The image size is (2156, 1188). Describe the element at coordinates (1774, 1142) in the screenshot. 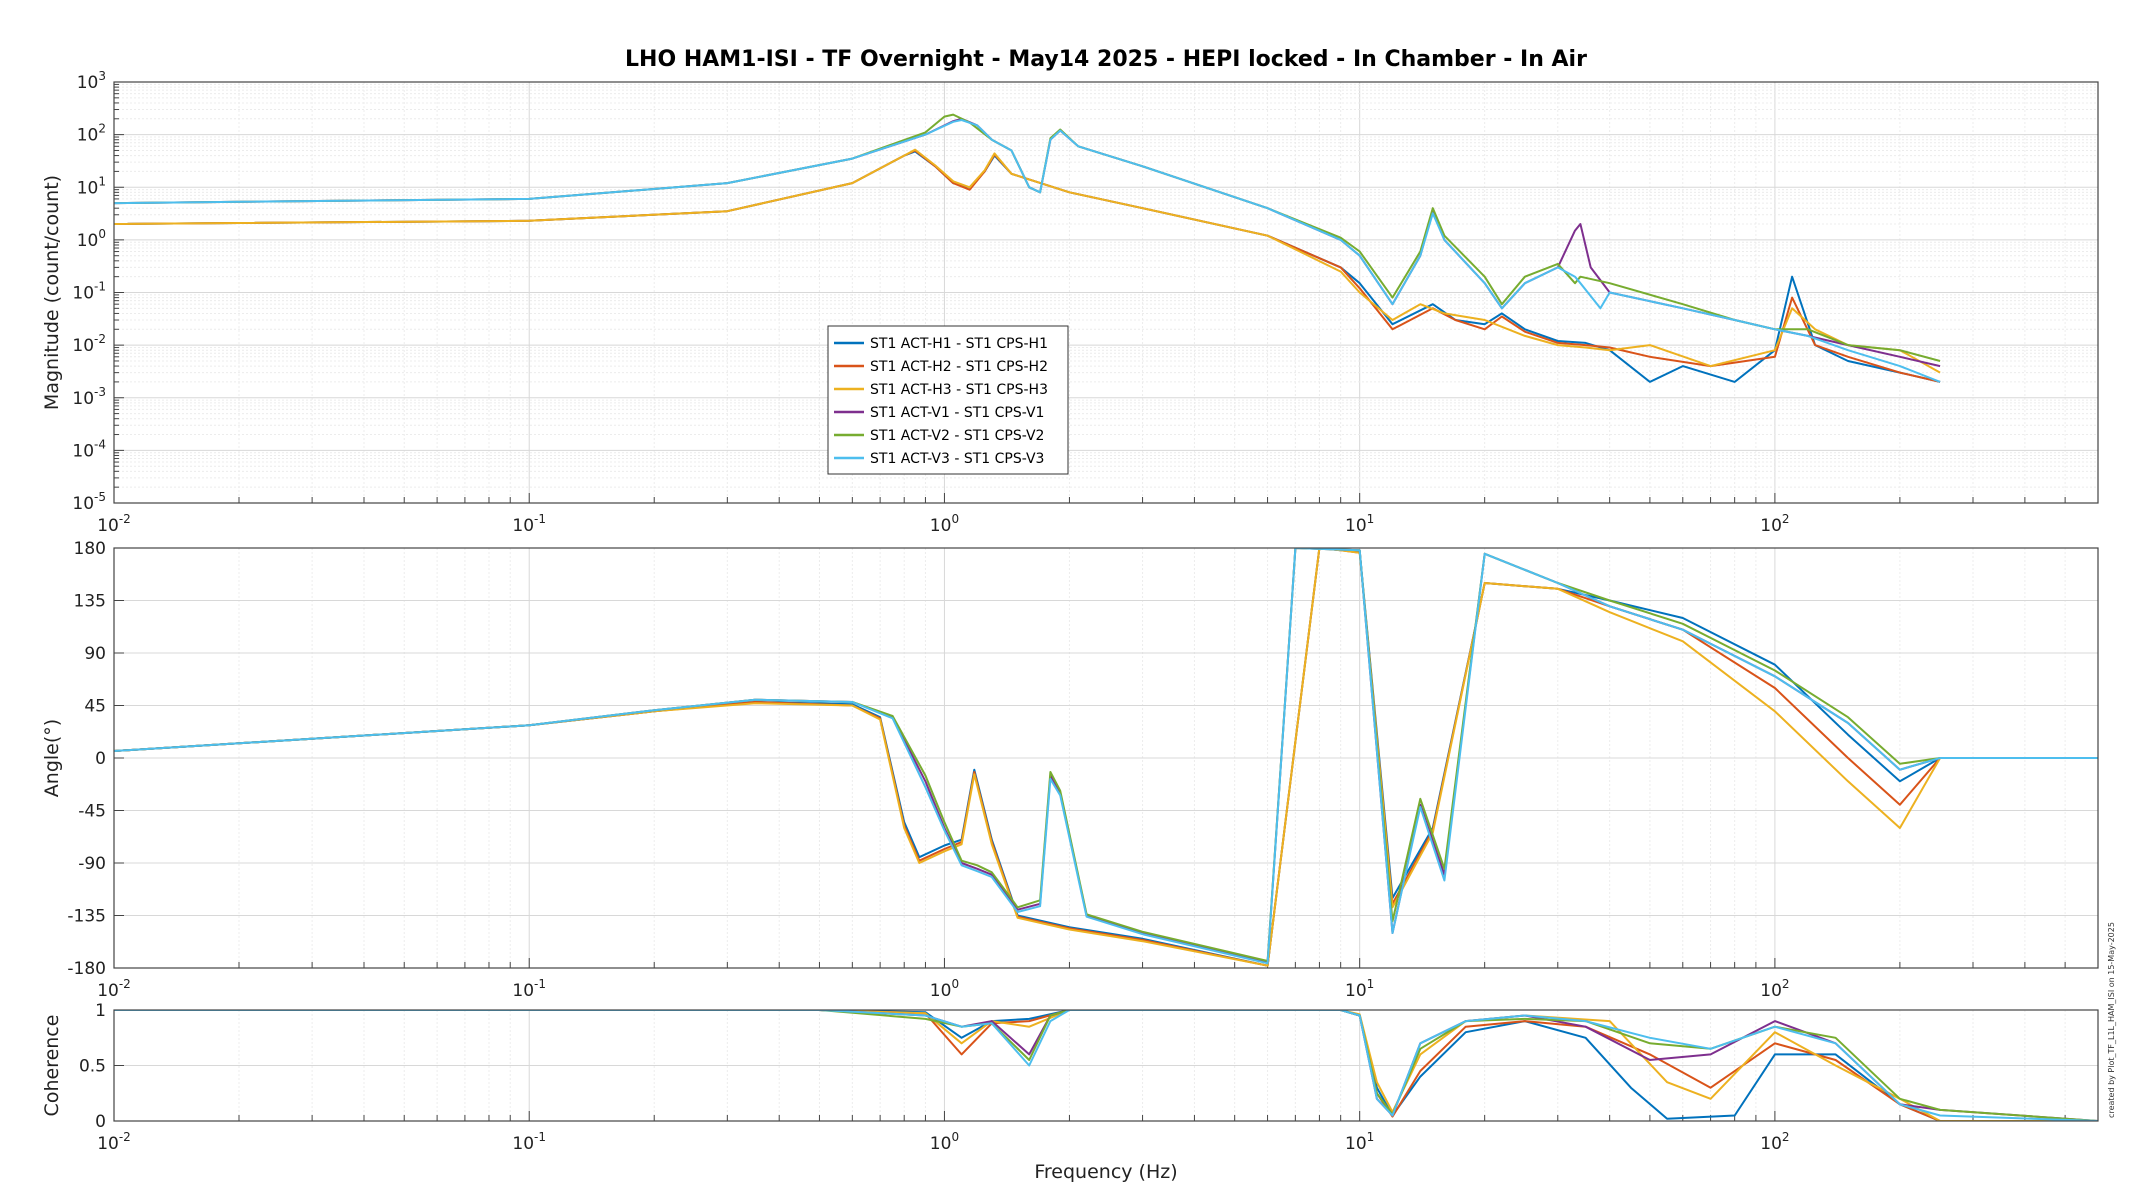

I see `coherence-x-tick-label: 10²` at that location.